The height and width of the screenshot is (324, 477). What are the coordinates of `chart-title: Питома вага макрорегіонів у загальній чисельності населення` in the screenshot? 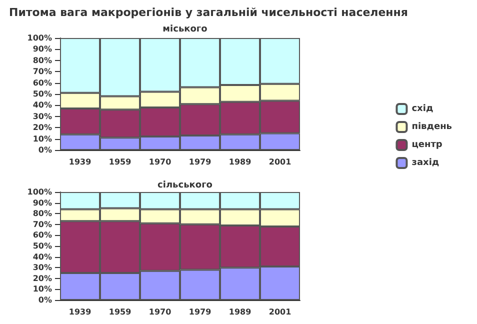 It's located at (208, 12).